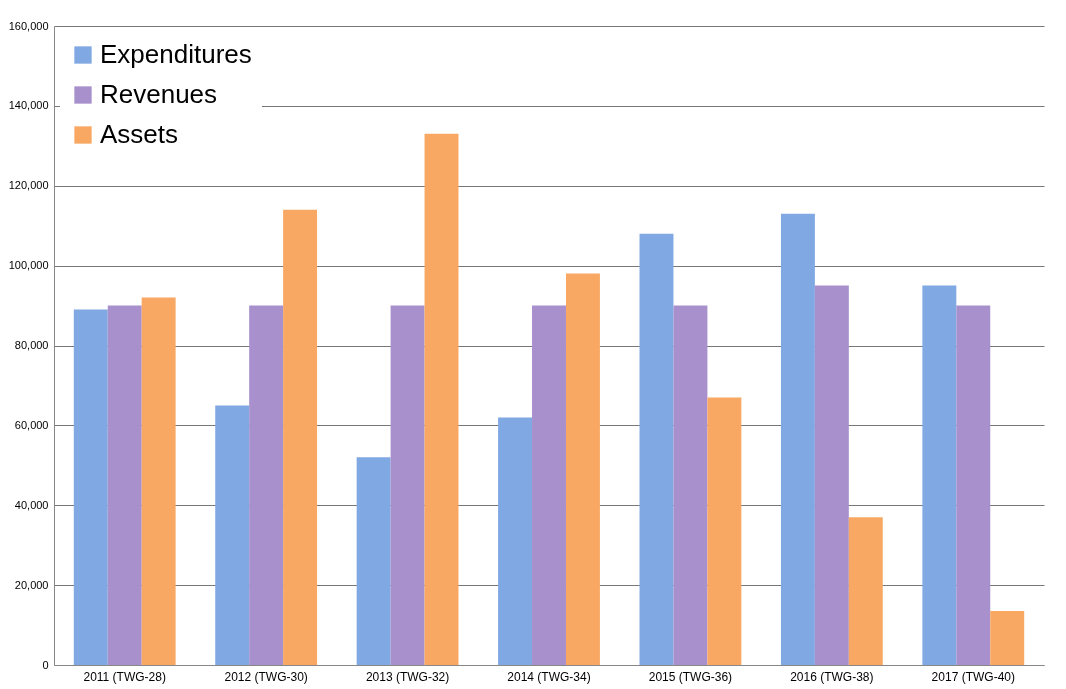  Describe the element at coordinates (549, 676) in the screenshot. I see `x-tick-label: 2014 (TWG-34)` at that location.